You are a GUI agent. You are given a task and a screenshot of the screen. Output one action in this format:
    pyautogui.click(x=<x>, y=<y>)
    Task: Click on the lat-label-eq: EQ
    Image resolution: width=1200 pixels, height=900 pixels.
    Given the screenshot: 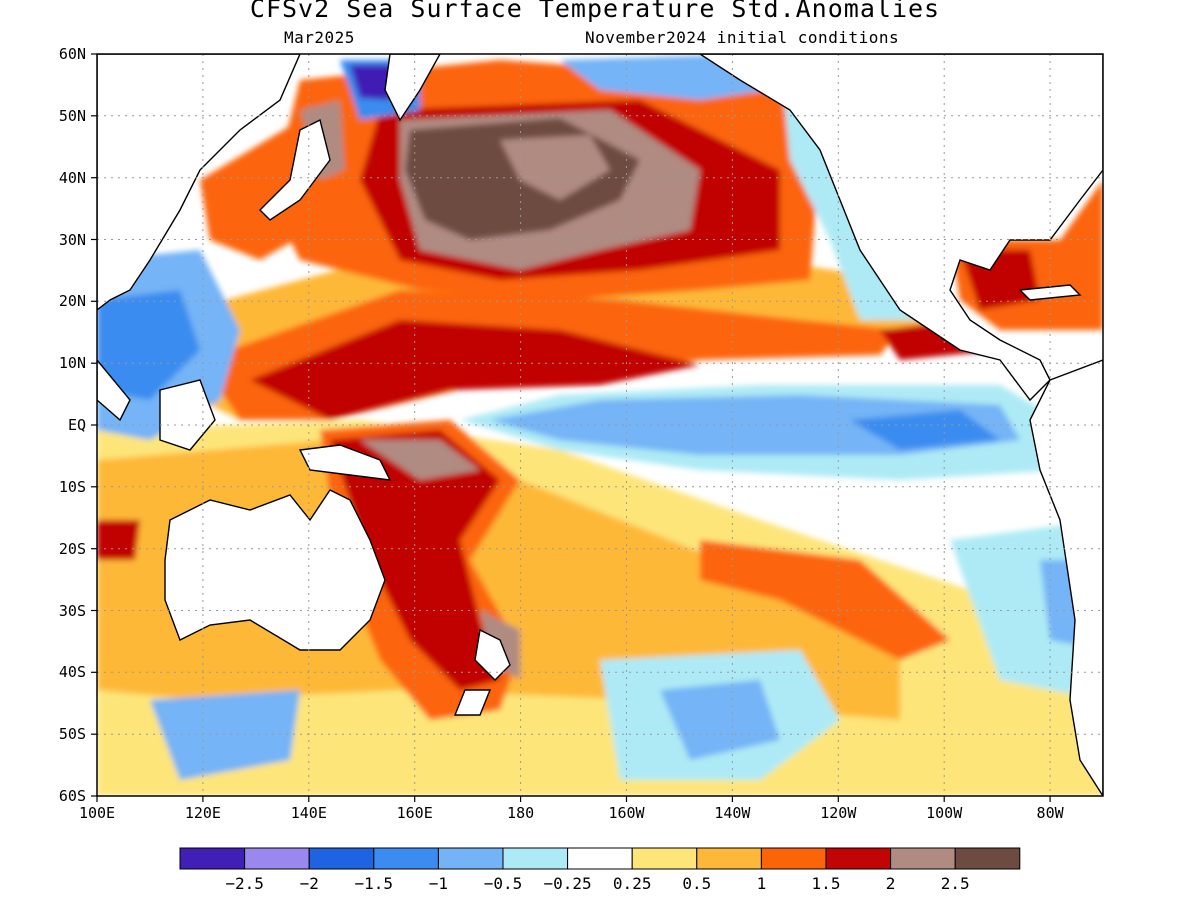 What is the action you would take?
    pyautogui.click(x=77, y=425)
    